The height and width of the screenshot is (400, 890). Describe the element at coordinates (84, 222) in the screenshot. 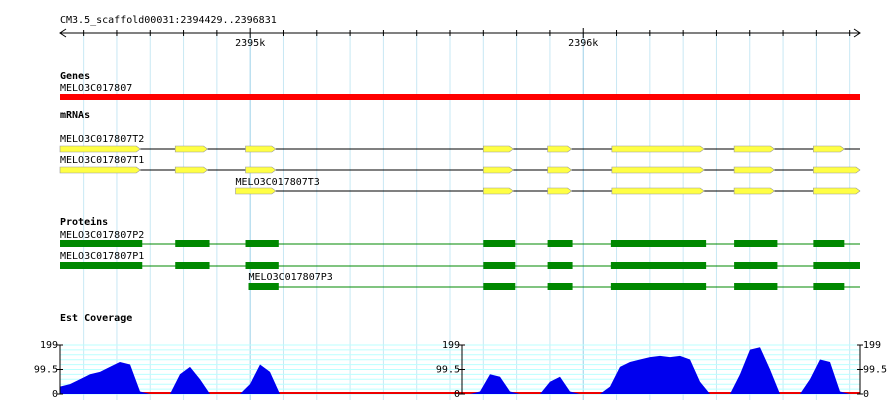

I see `track-title: Proteins` at that location.